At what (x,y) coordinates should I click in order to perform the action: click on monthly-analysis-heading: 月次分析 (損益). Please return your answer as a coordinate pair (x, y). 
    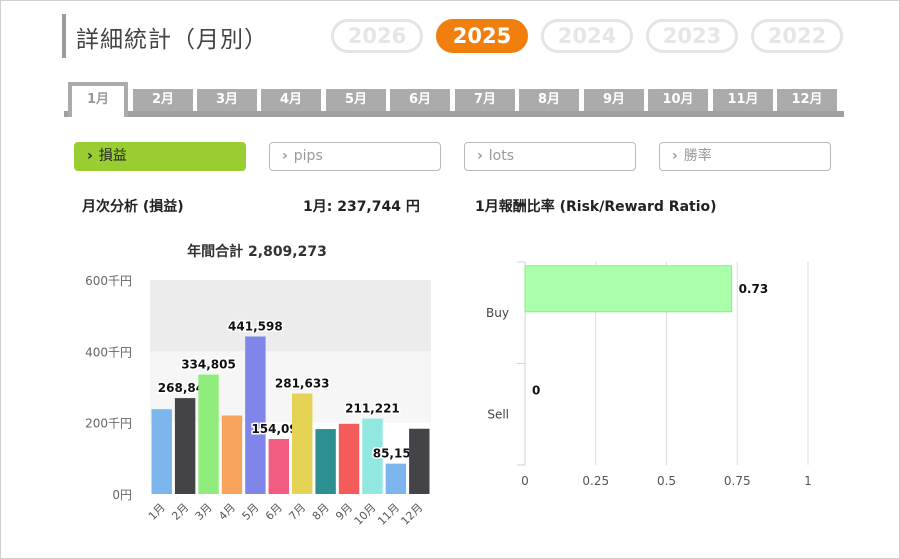
    Looking at the image, I should click on (133, 207).